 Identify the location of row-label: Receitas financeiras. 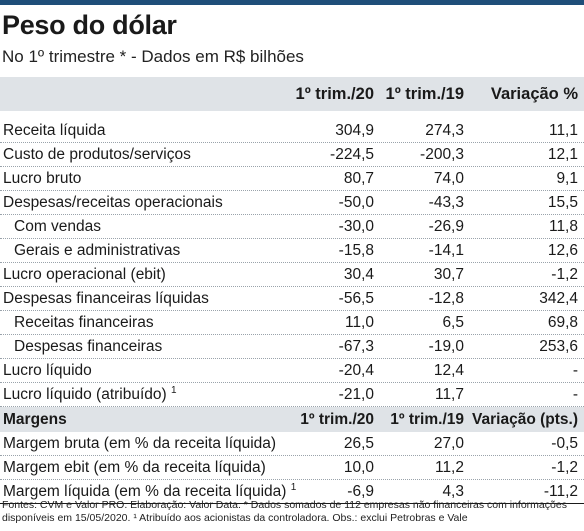
(84, 322).